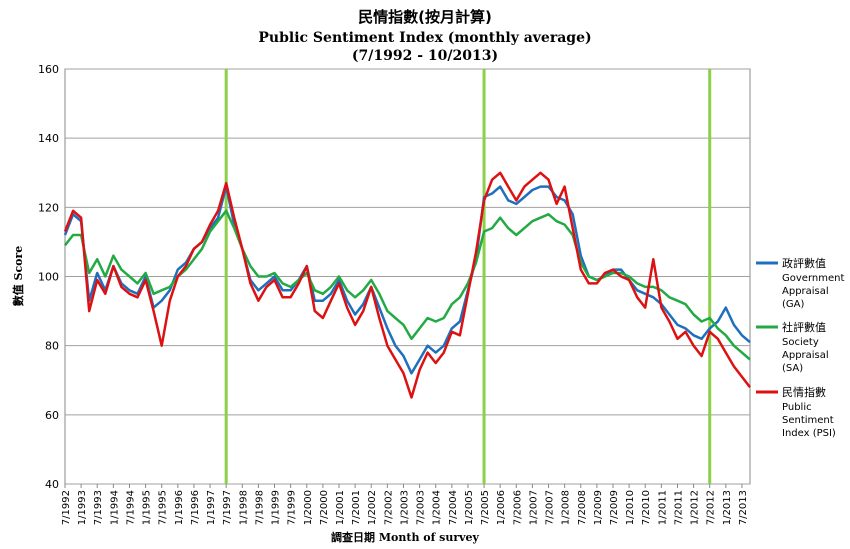 This screenshot has height=549, width=850. Describe the element at coordinates (227, 507) in the screenshot. I see `x-tick-label: 7/1997` at that location.